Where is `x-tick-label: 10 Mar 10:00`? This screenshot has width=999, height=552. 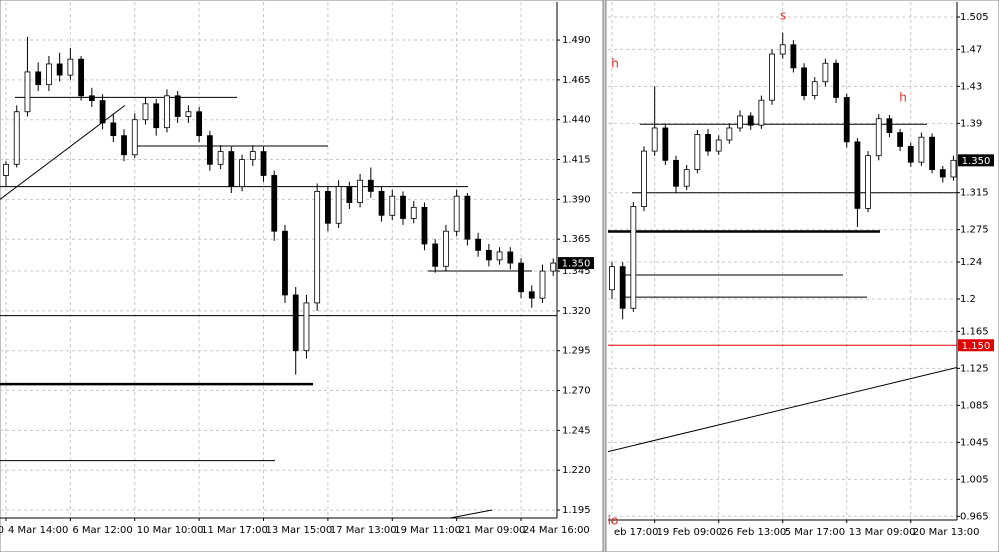
x-tick-label: 10 Mar 10:00 is located at coordinates (170, 530).